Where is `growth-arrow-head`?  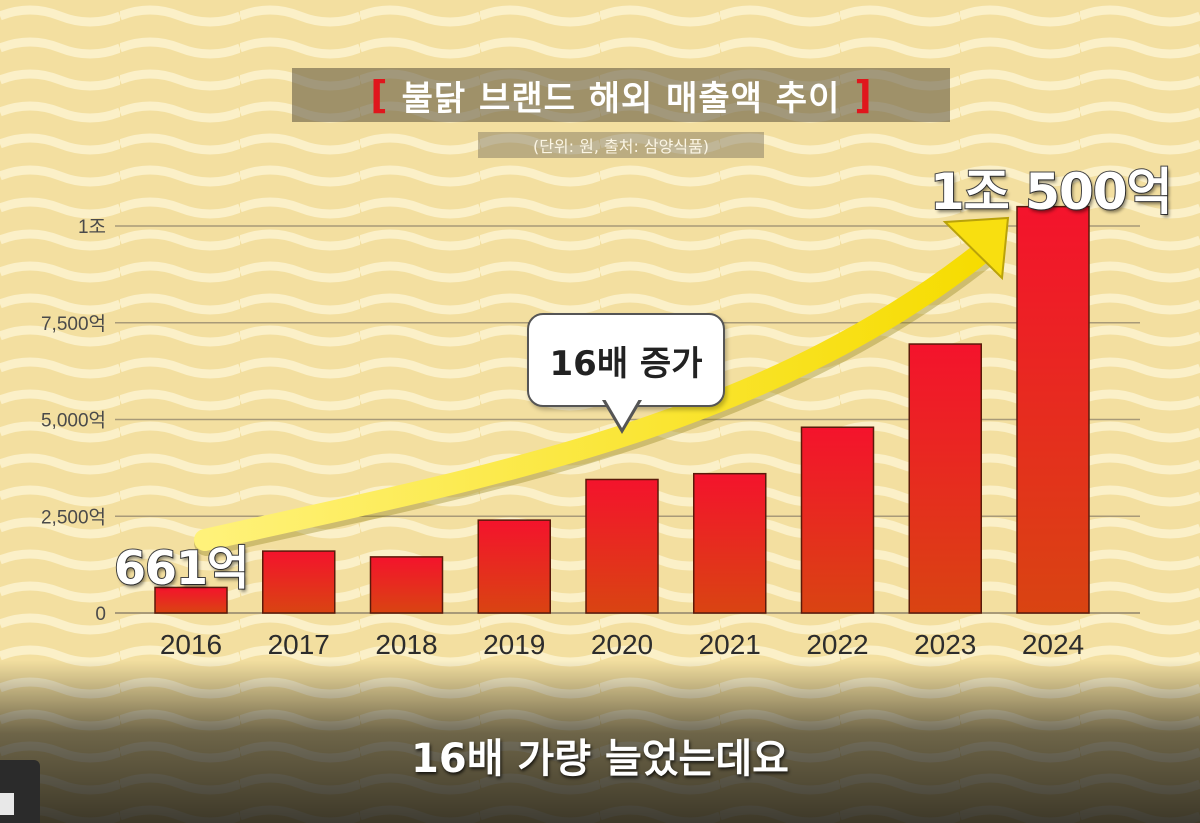 growth-arrow-head is located at coordinates (976, 248).